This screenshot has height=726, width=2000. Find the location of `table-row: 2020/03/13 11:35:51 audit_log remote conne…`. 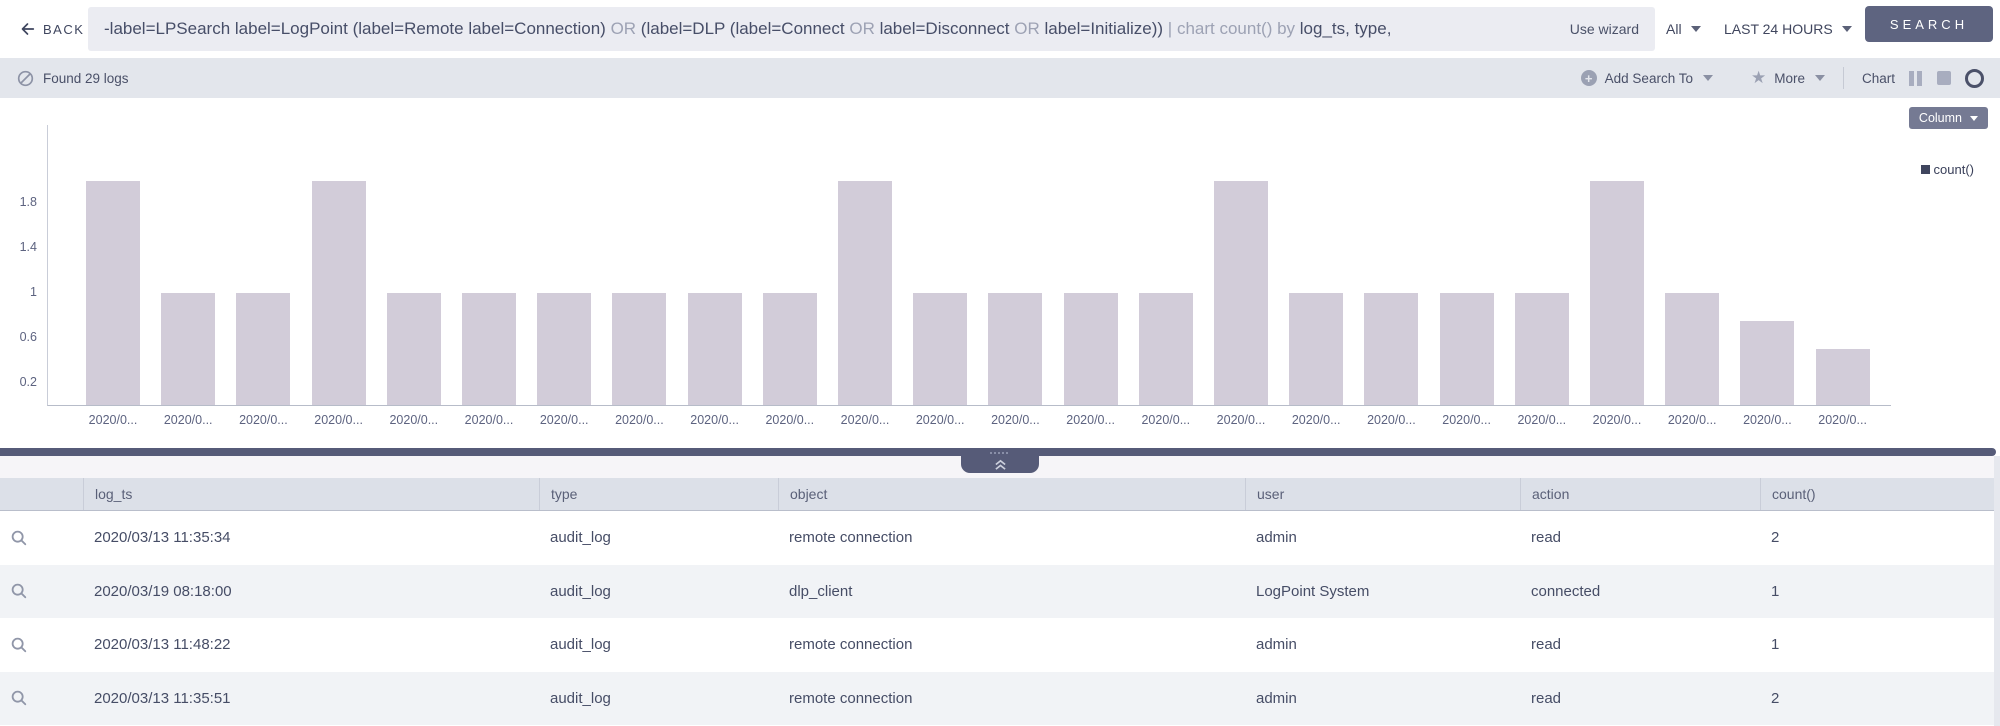

table-row: 2020/03/13 11:35:51 audit_log remote conne… is located at coordinates (1000, 698).